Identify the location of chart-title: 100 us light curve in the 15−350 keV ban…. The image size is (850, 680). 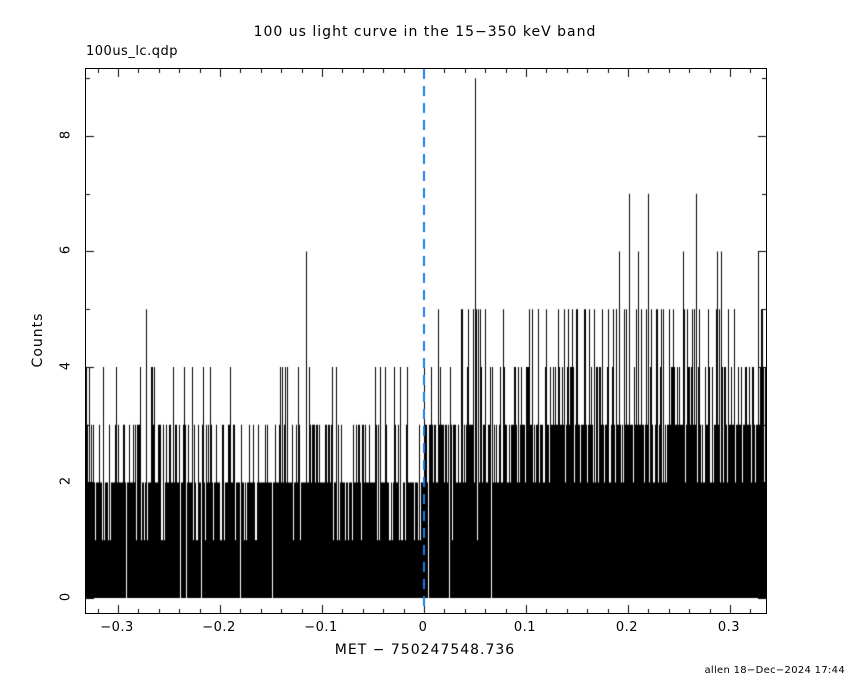
(425, 32).